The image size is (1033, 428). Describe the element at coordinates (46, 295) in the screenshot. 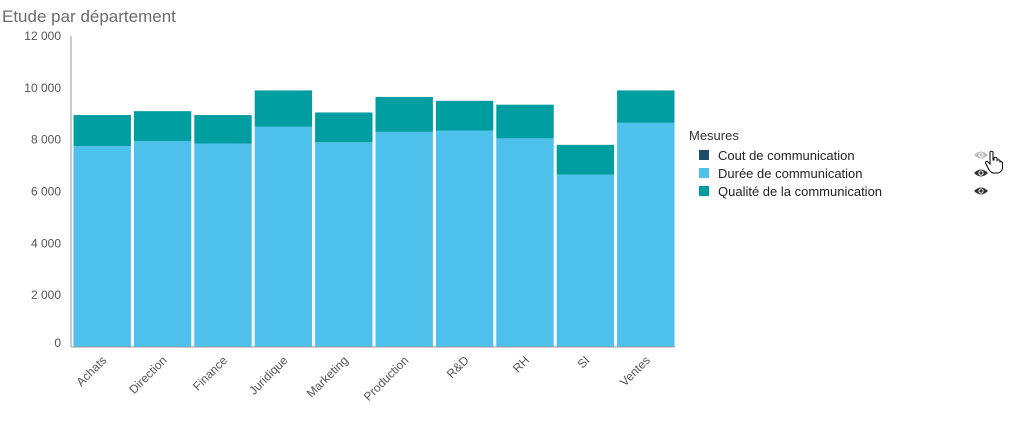

I see `y-tick-label: 2 000` at that location.